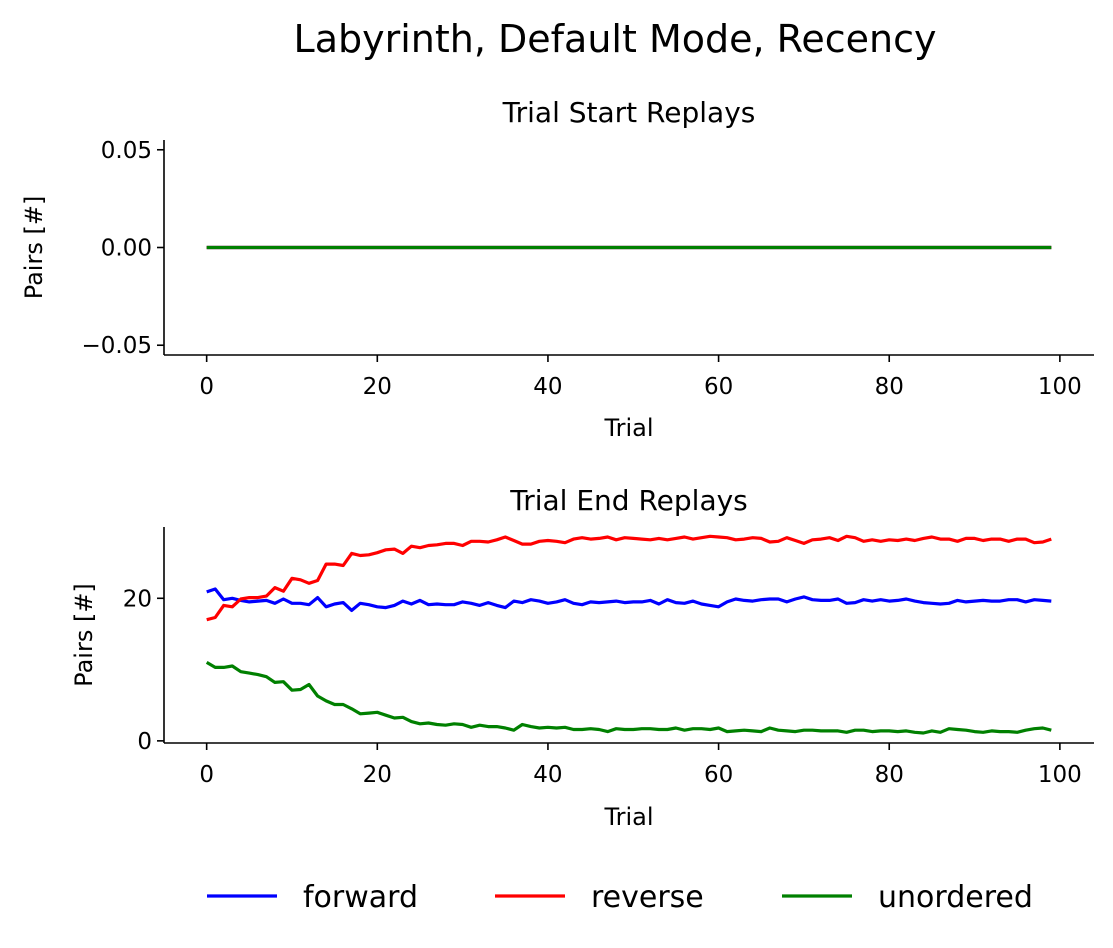 This screenshot has height=948, width=1113. What do you see at coordinates (137, 599) in the screenshot?
I see `y-tick-label: 20` at bounding box center [137, 599].